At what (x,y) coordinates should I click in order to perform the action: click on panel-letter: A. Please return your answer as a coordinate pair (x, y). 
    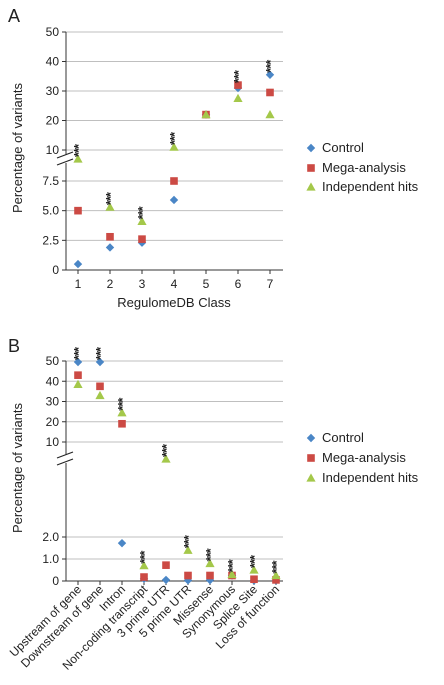
    Looking at the image, I should click on (14, 16).